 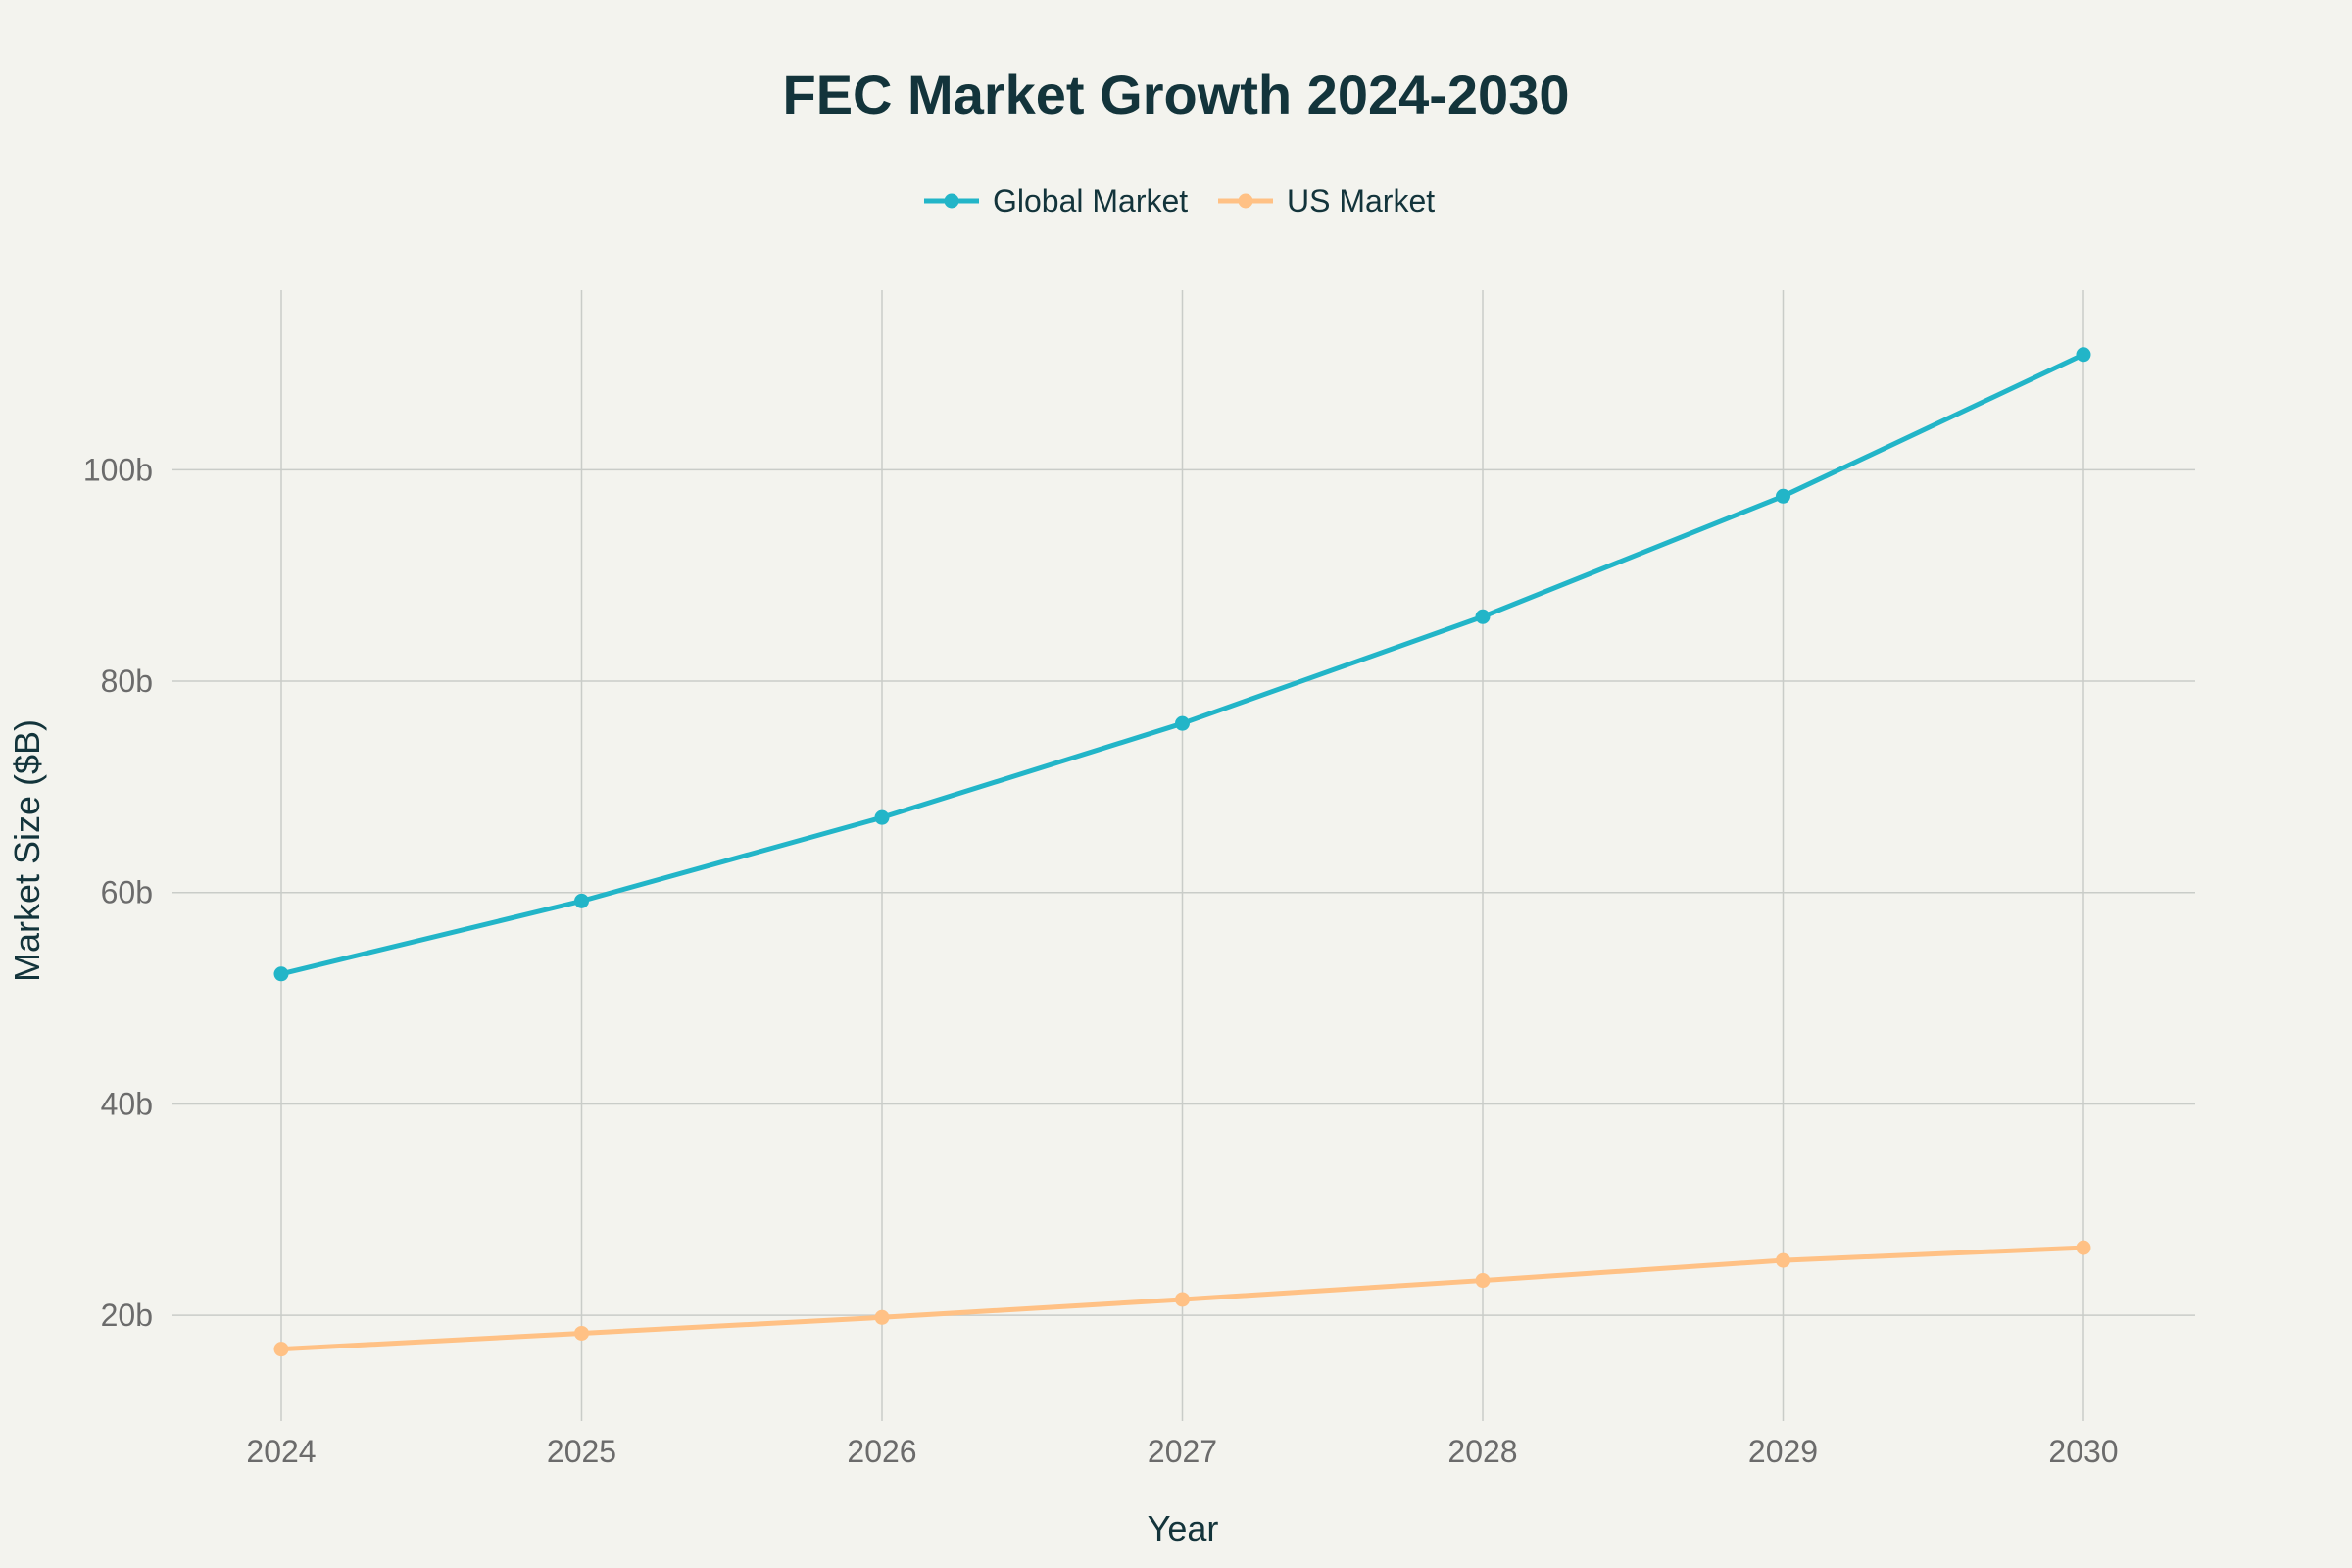 What do you see at coordinates (1482, 1451) in the screenshot?
I see `x-tick-label: 2028` at bounding box center [1482, 1451].